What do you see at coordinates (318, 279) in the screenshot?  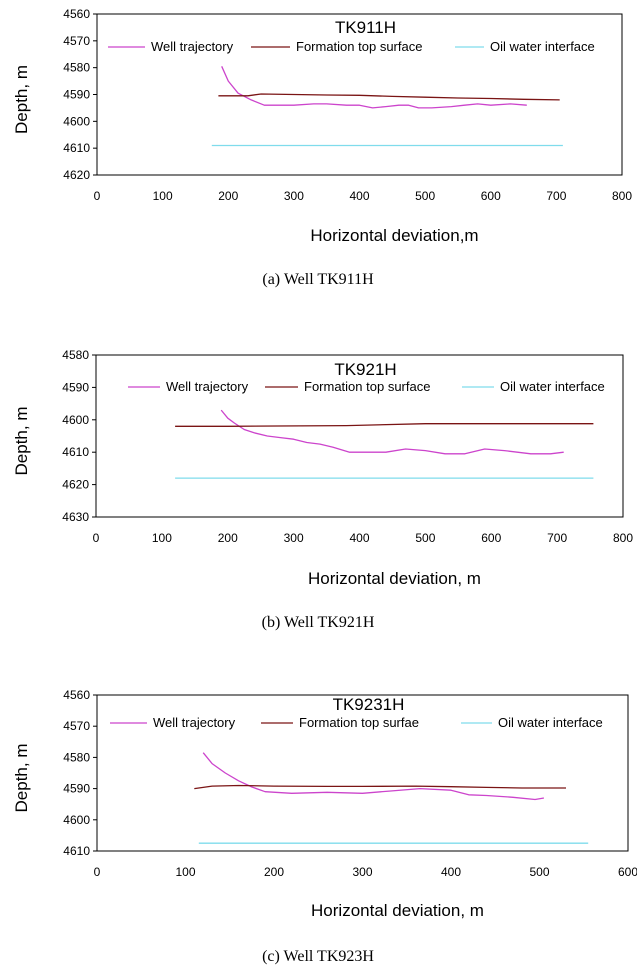 I see `figure-caption: (a) Well TK911H` at bounding box center [318, 279].